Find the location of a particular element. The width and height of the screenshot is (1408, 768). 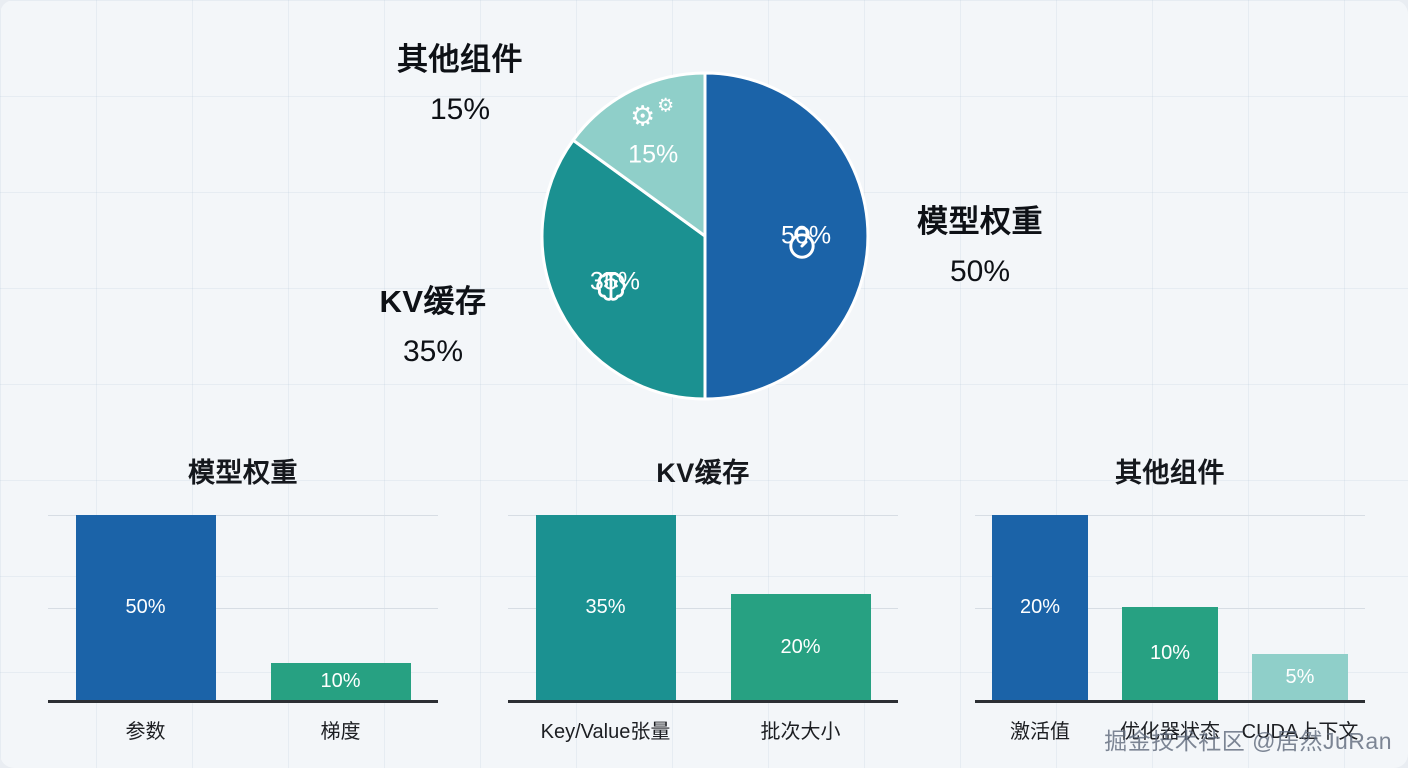

pie-label-percent: 35% is located at coordinates (433, 351).